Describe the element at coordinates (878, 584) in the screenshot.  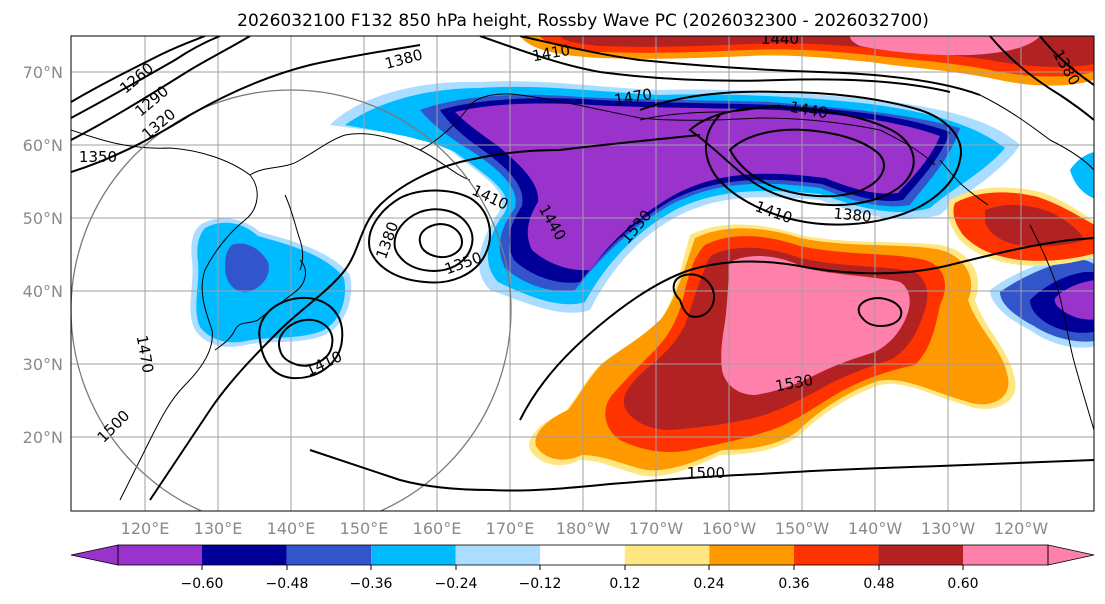
I see `colorbar-tick-label: 0.48` at that location.